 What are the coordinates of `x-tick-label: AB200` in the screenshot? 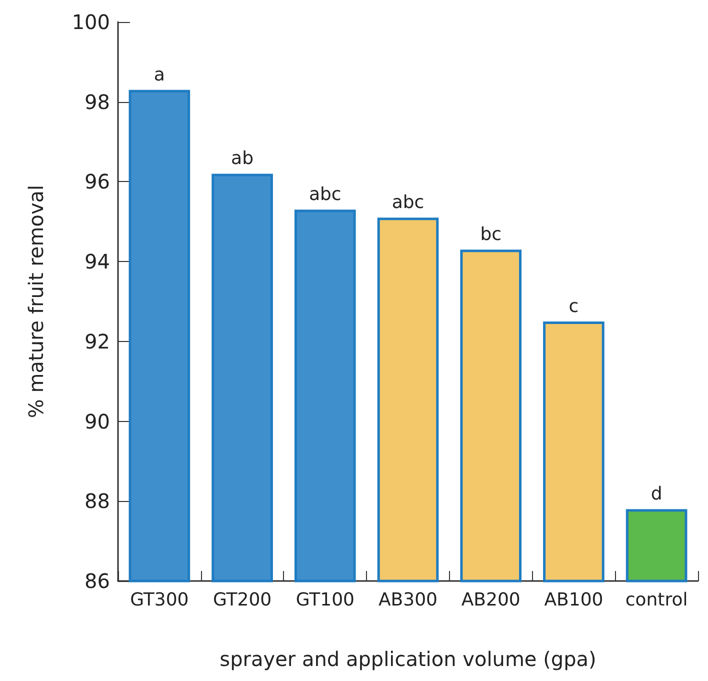 It's located at (490, 600).